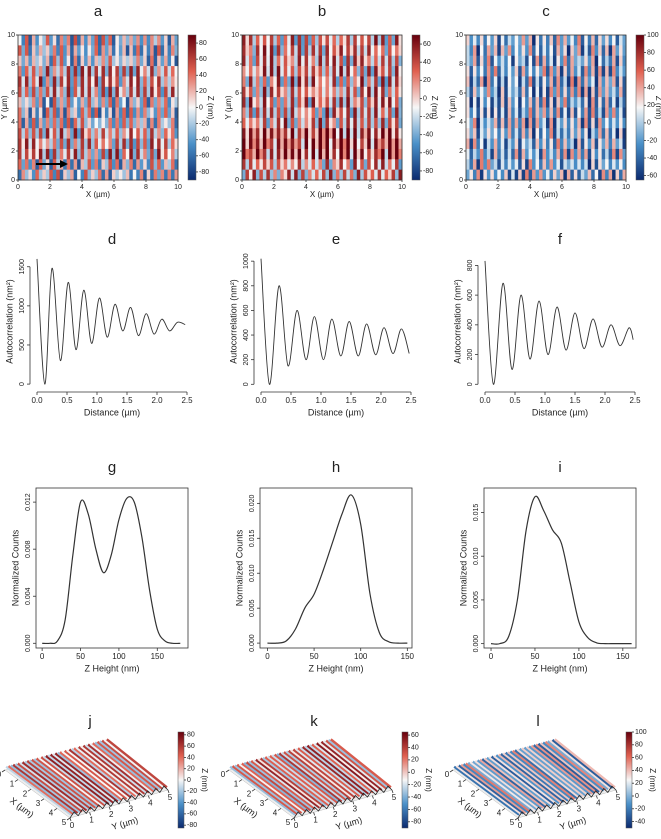 This screenshot has width=661, height=839. I want to click on colorbar-tick-label: -40, so click(192, 802).